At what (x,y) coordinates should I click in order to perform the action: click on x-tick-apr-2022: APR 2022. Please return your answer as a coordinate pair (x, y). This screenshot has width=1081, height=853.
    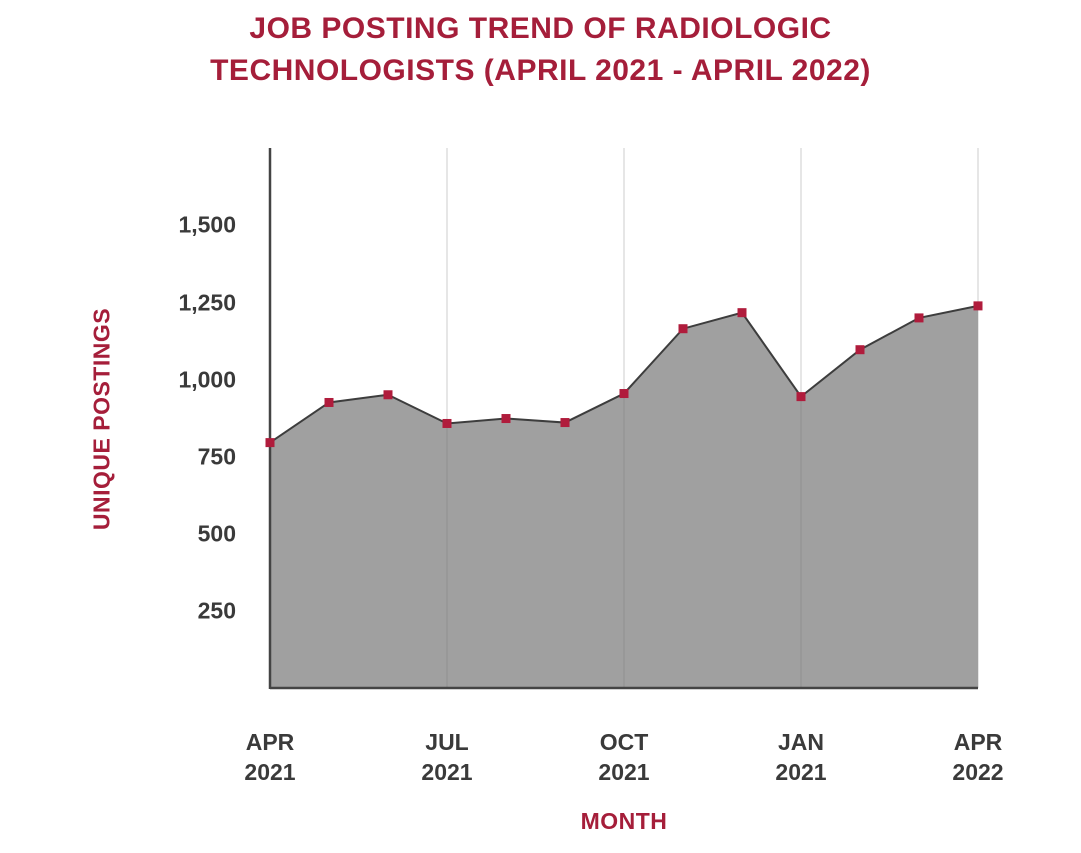
    Looking at the image, I should click on (978, 757).